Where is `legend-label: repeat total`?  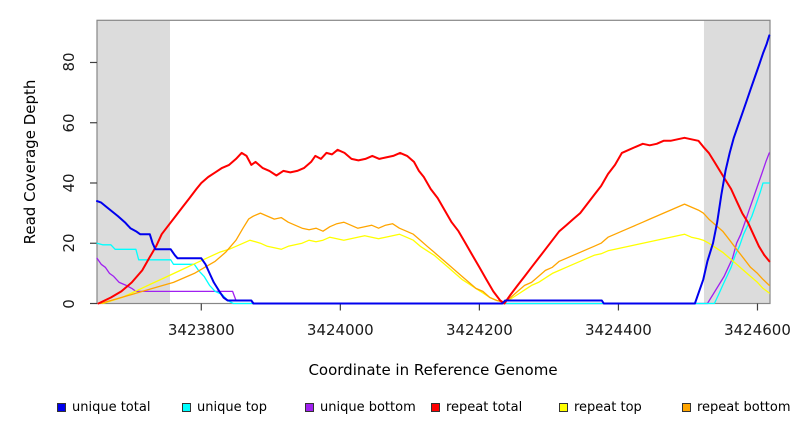 legend-label: repeat total is located at coordinates (484, 407).